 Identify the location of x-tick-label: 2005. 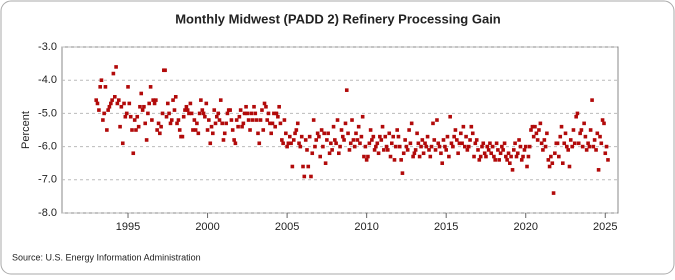
(287, 227).